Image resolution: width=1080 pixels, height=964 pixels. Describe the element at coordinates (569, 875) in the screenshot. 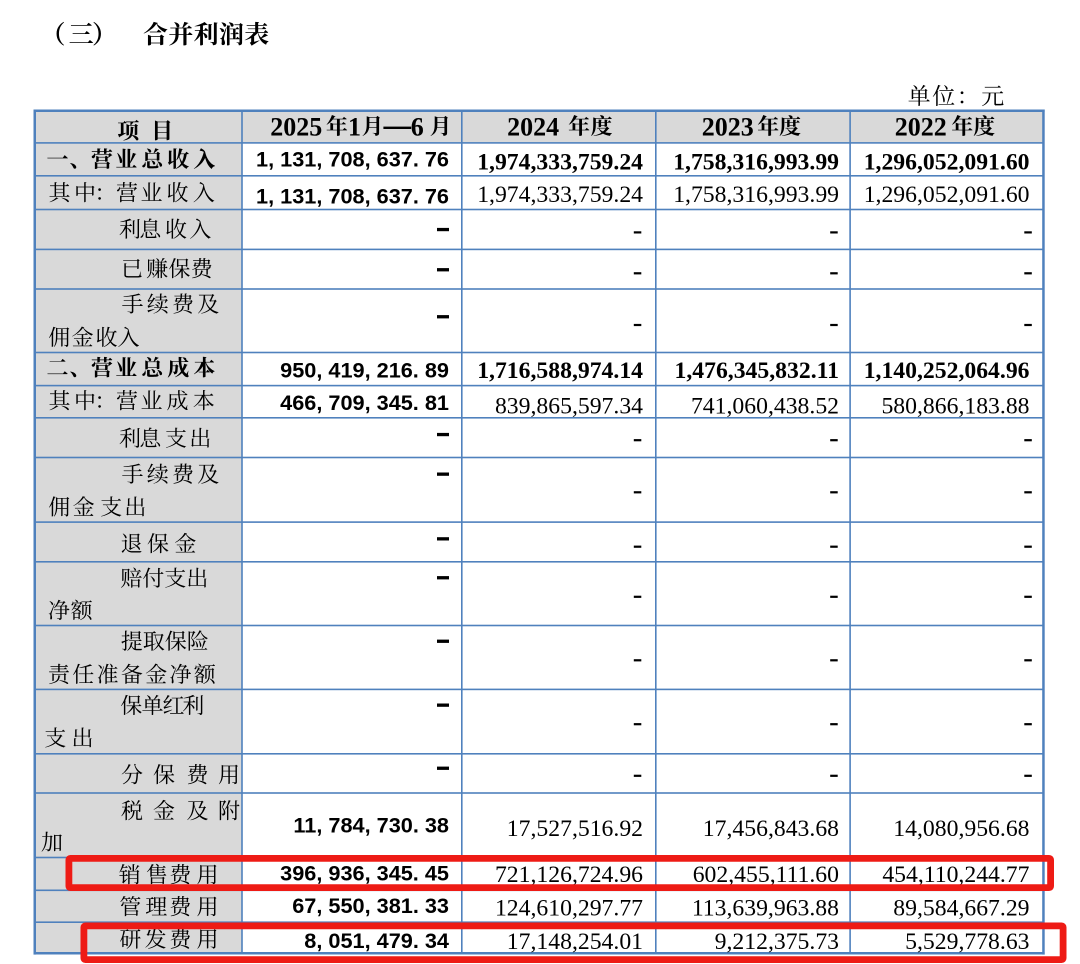

I see `svg-text: 721,126,724.96` at that location.